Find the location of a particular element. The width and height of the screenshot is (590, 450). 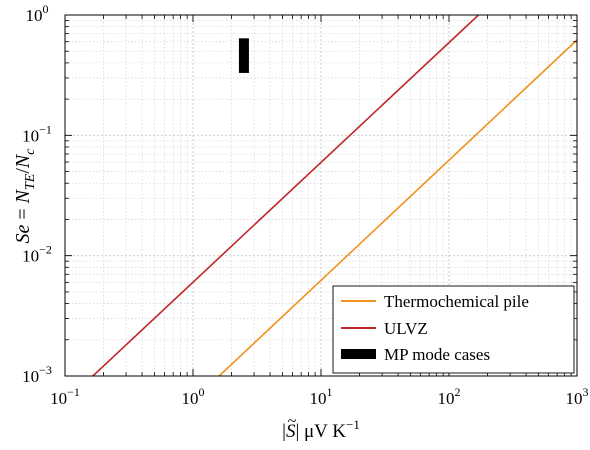

x-label-unit-exponent: −1 is located at coordinates (353, 424).